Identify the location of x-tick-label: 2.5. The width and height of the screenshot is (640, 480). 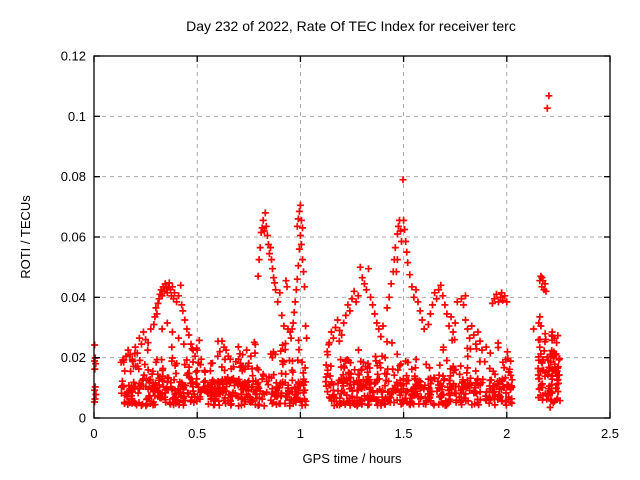
(610, 433).